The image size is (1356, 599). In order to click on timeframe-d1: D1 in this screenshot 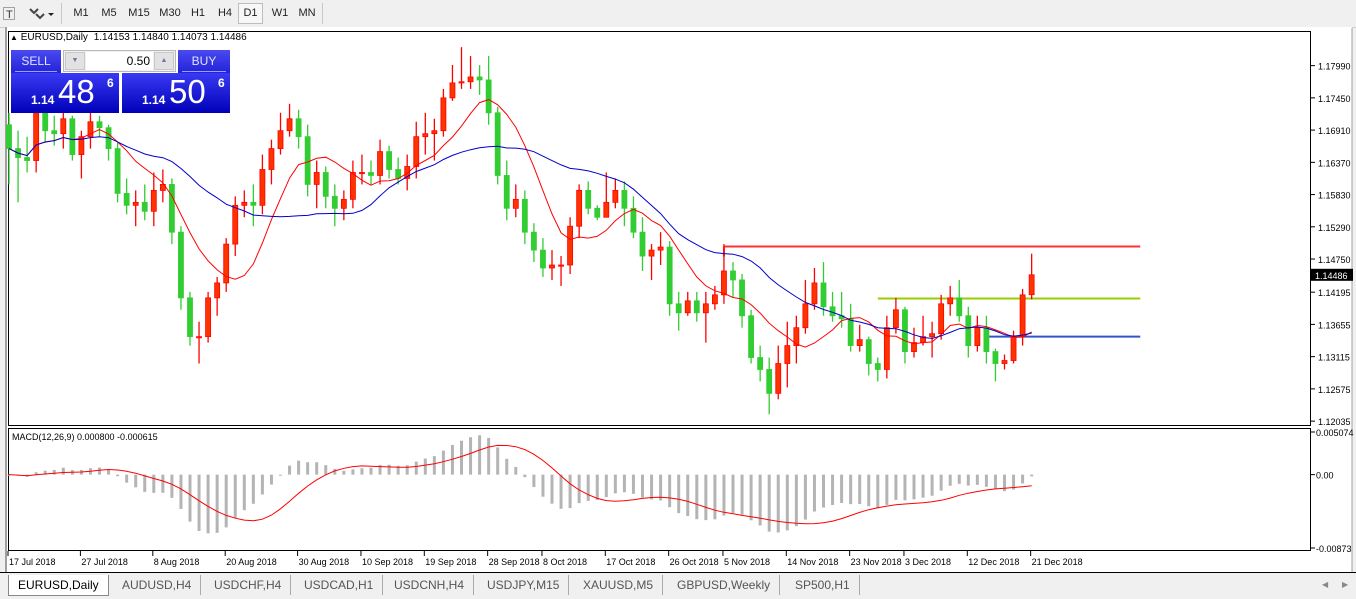, I will do `click(250, 13)`.